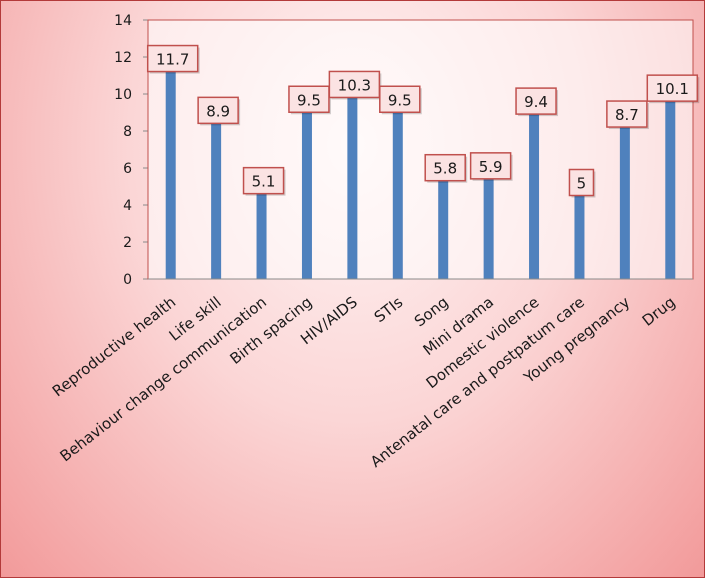 The width and height of the screenshot is (705, 578). I want to click on y-tick-label: 14, so click(123, 21).